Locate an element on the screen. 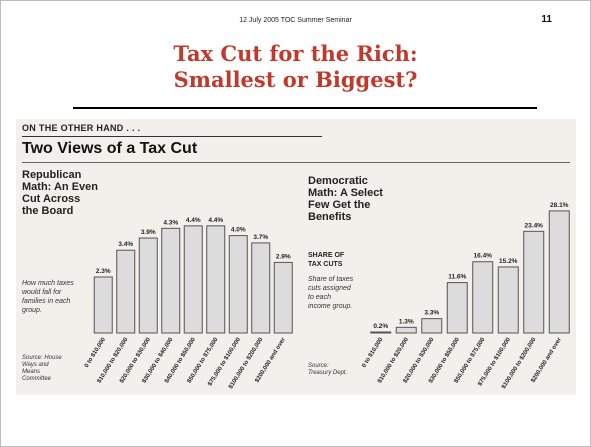 The image size is (591, 447). right-source-line: Treasury Dept. is located at coordinates (328, 373).